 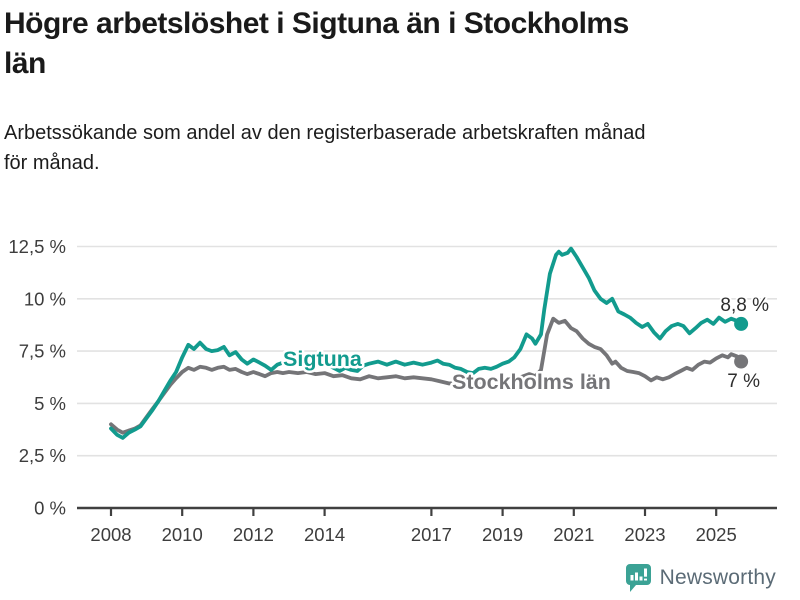 I want to click on x-axis-tick-label: 2025, so click(x=716, y=534).